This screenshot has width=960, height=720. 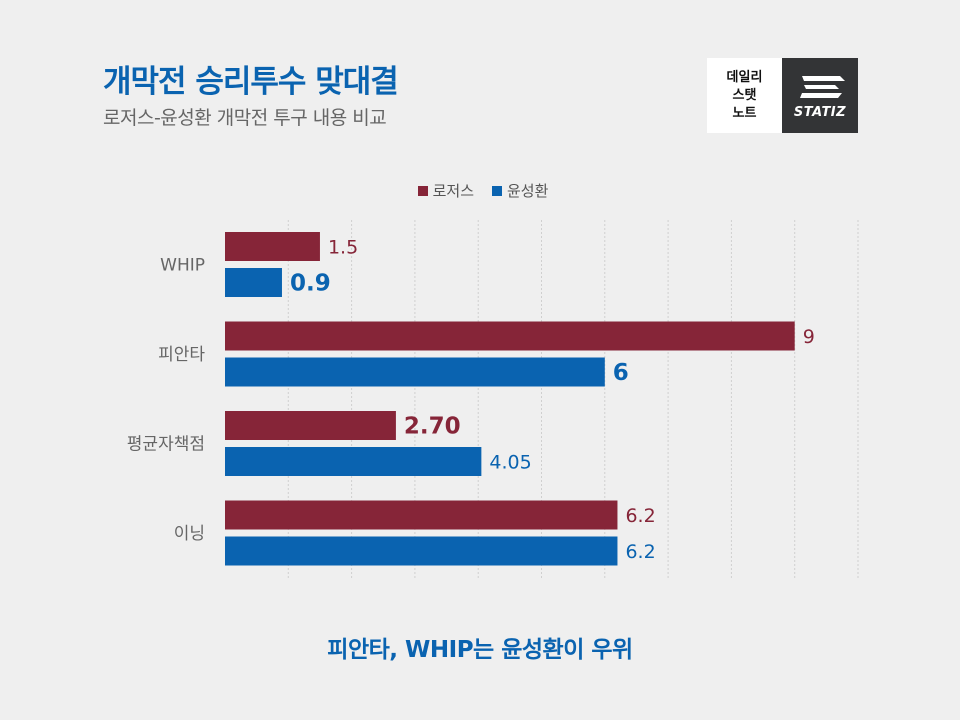 I want to click on legend-item-rogers: 로저스, so click(x=445, y=190).